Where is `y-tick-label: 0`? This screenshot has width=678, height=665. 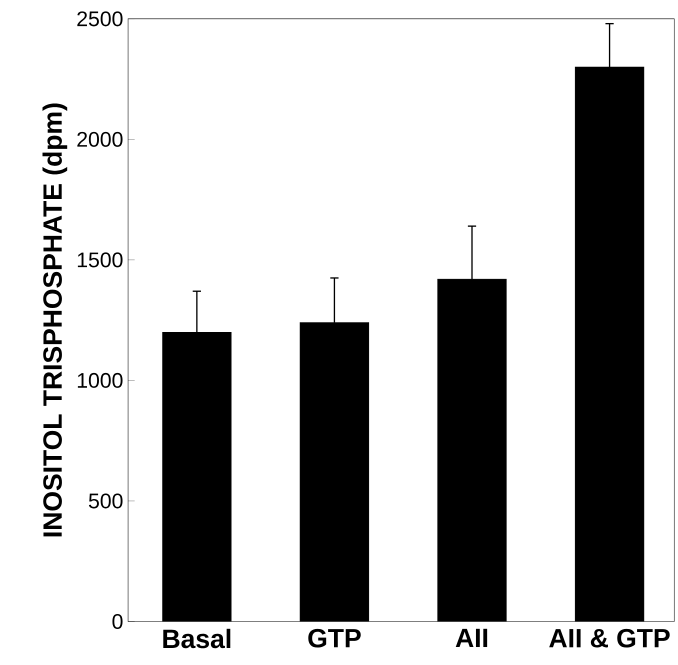
y-tick-label: 0 is located at coordinates (117, 622).